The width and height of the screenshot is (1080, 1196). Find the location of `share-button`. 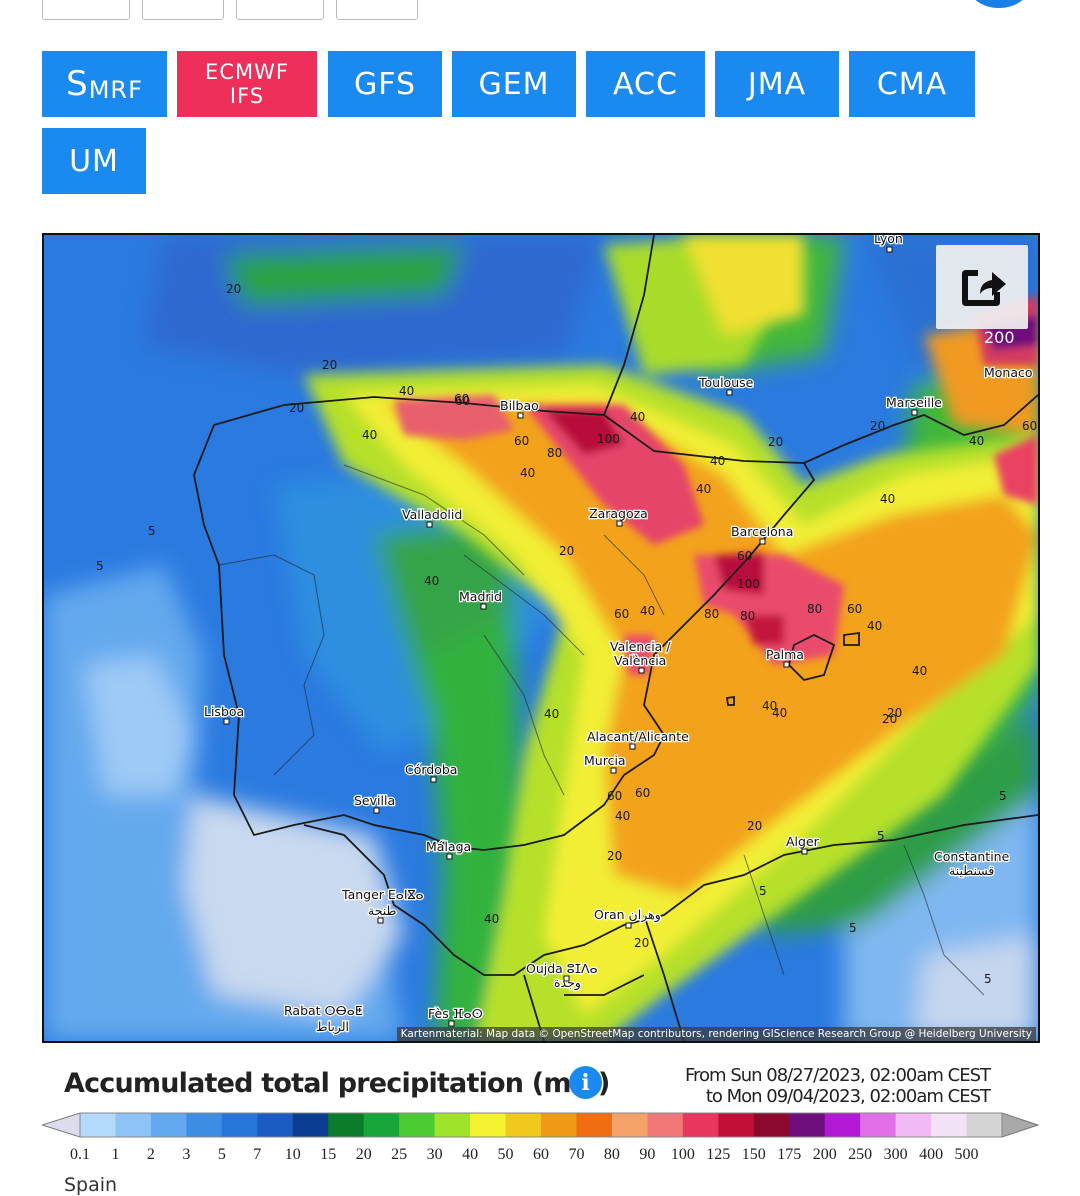

share-button is located at coordinates (982, 287).